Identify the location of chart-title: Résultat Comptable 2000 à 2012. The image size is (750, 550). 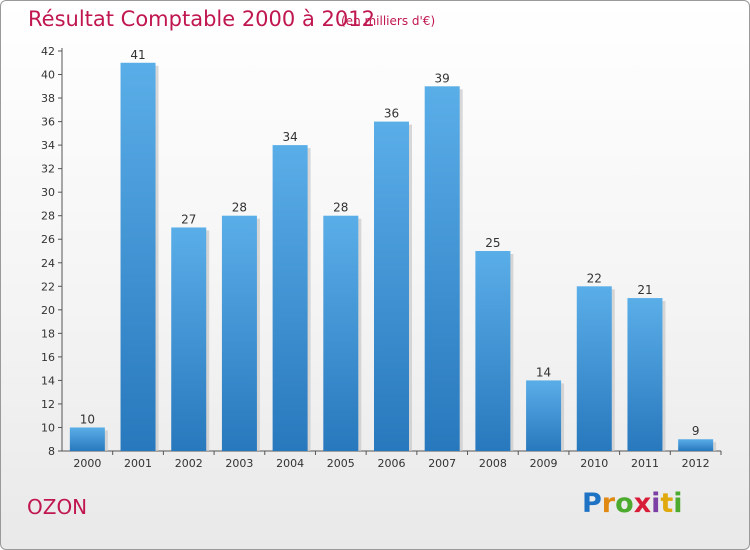
(201, 19).